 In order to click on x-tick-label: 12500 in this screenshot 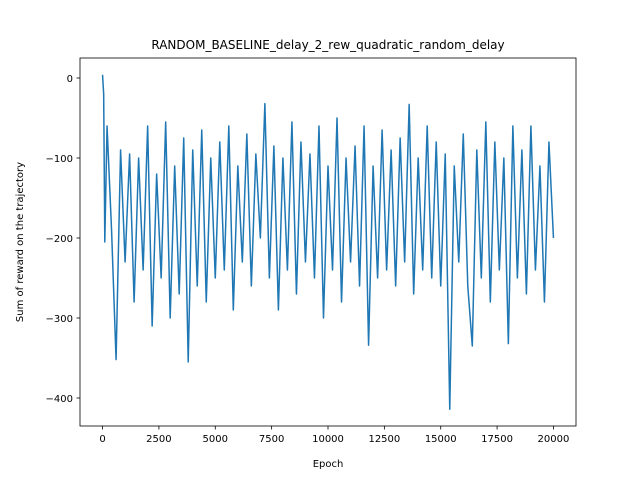, I will do `click(384, 439)`.